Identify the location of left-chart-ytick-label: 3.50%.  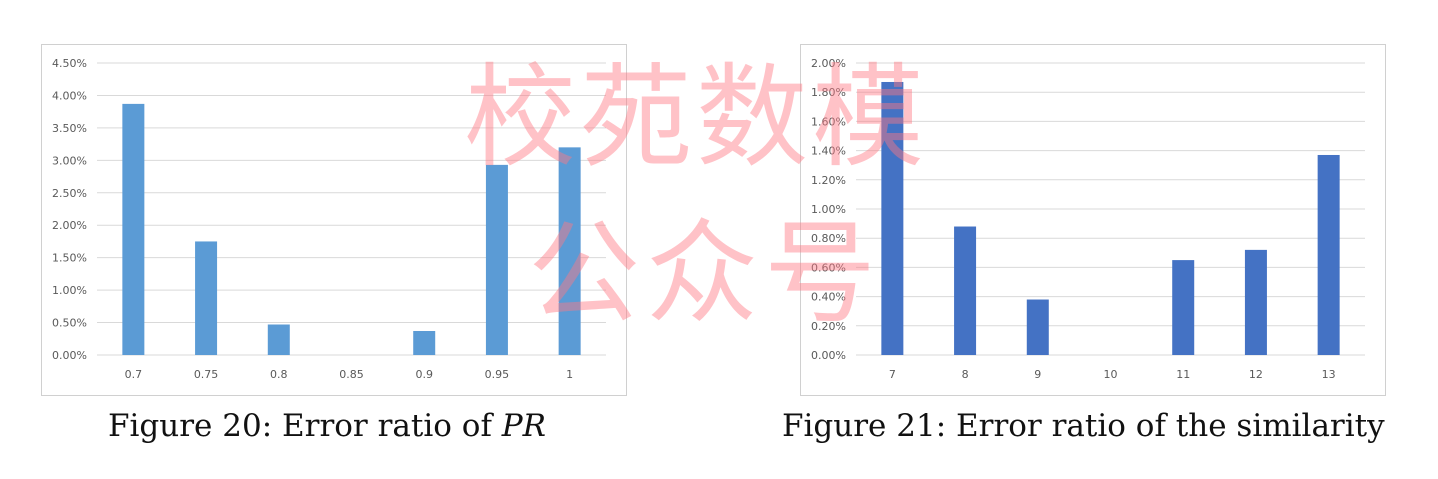
(69, 128).